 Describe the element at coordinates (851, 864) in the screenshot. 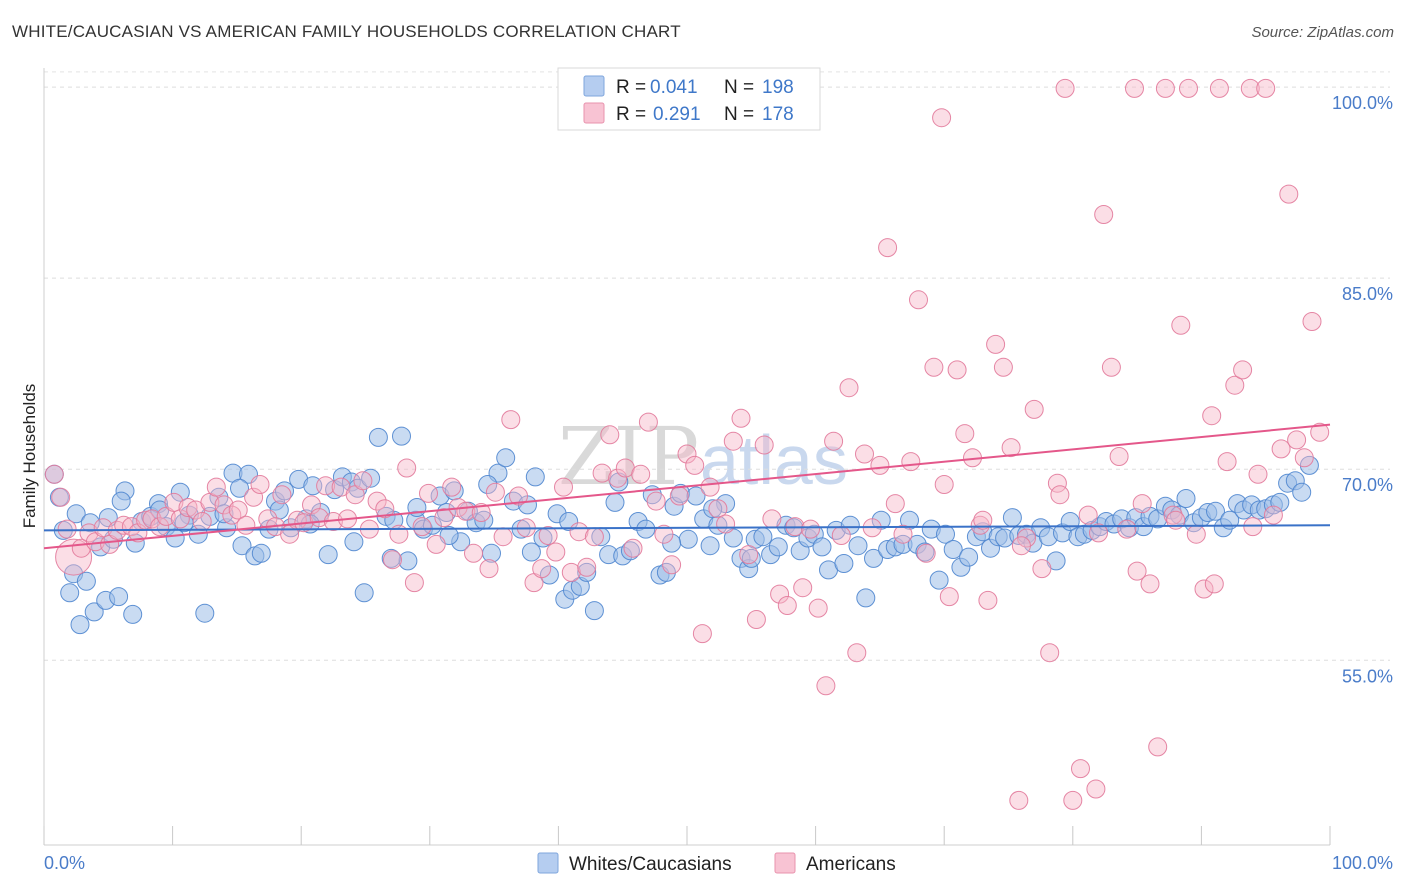

I see `bottom-legend-label-americans: Americans` at that location.